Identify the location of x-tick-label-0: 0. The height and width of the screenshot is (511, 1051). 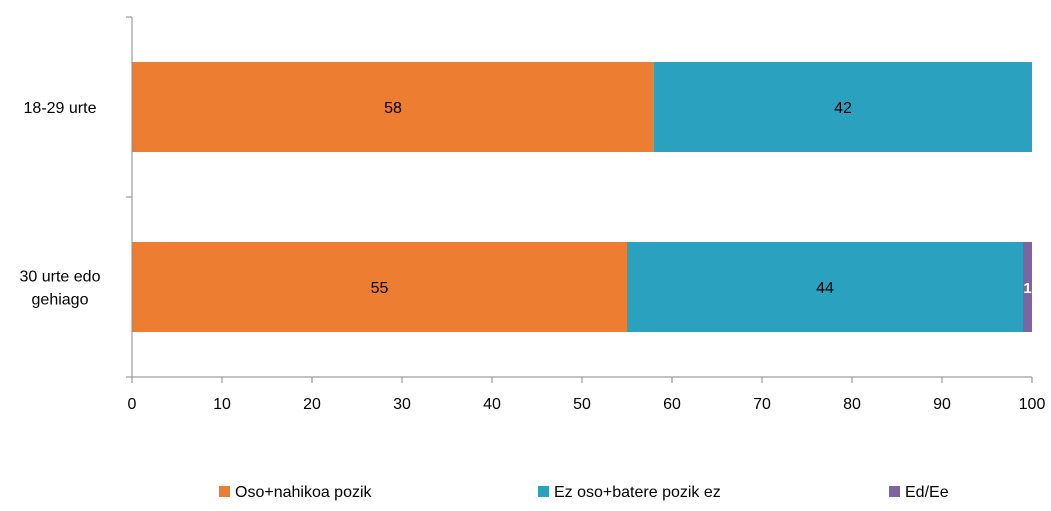
(132, 404).